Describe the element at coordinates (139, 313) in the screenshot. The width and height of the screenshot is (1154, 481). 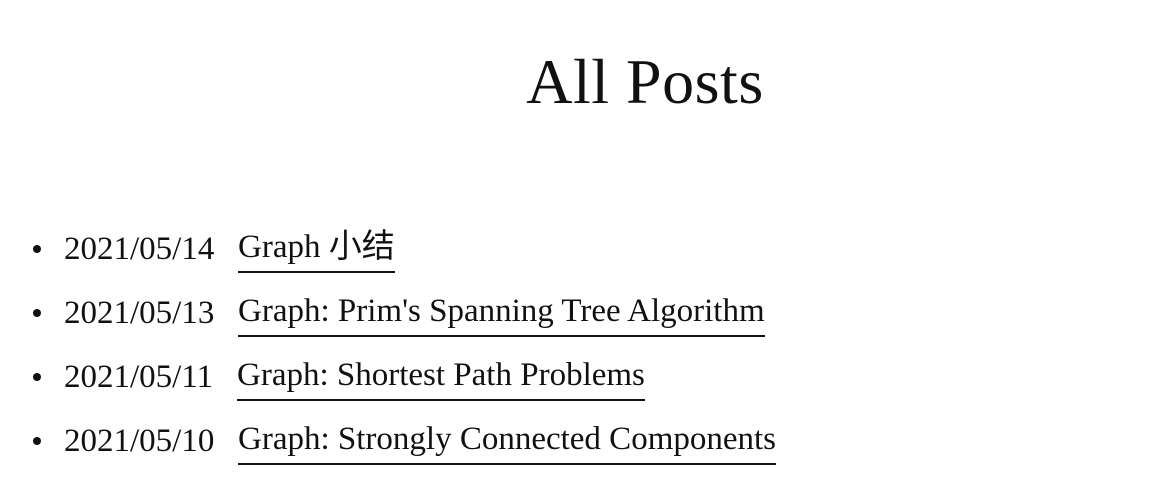
I see `post-date: 2021/05/13` at that location.